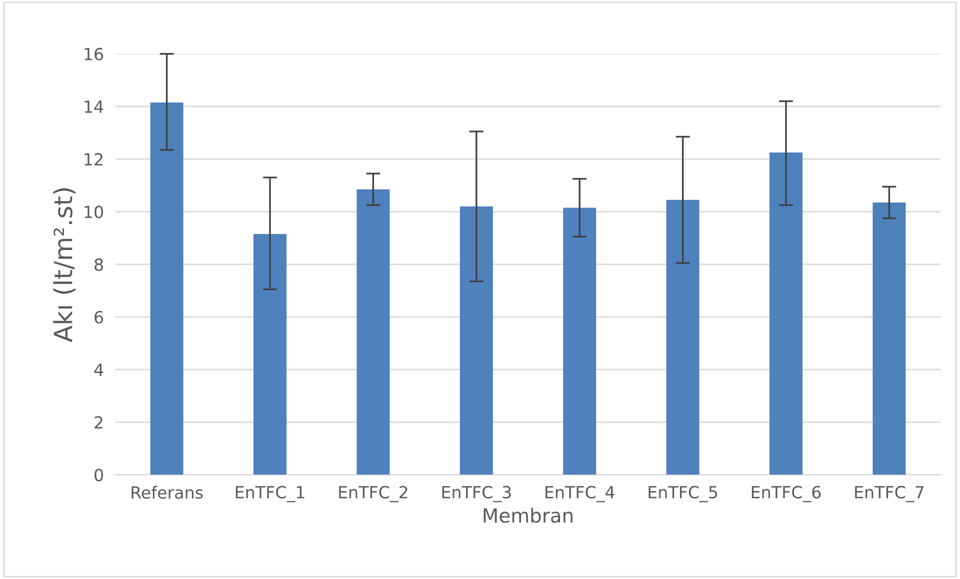  What do you see at coordinates (93, 212) in the screenshot?
I see `y-tick-label: 10` at bounding box center [93, 212].